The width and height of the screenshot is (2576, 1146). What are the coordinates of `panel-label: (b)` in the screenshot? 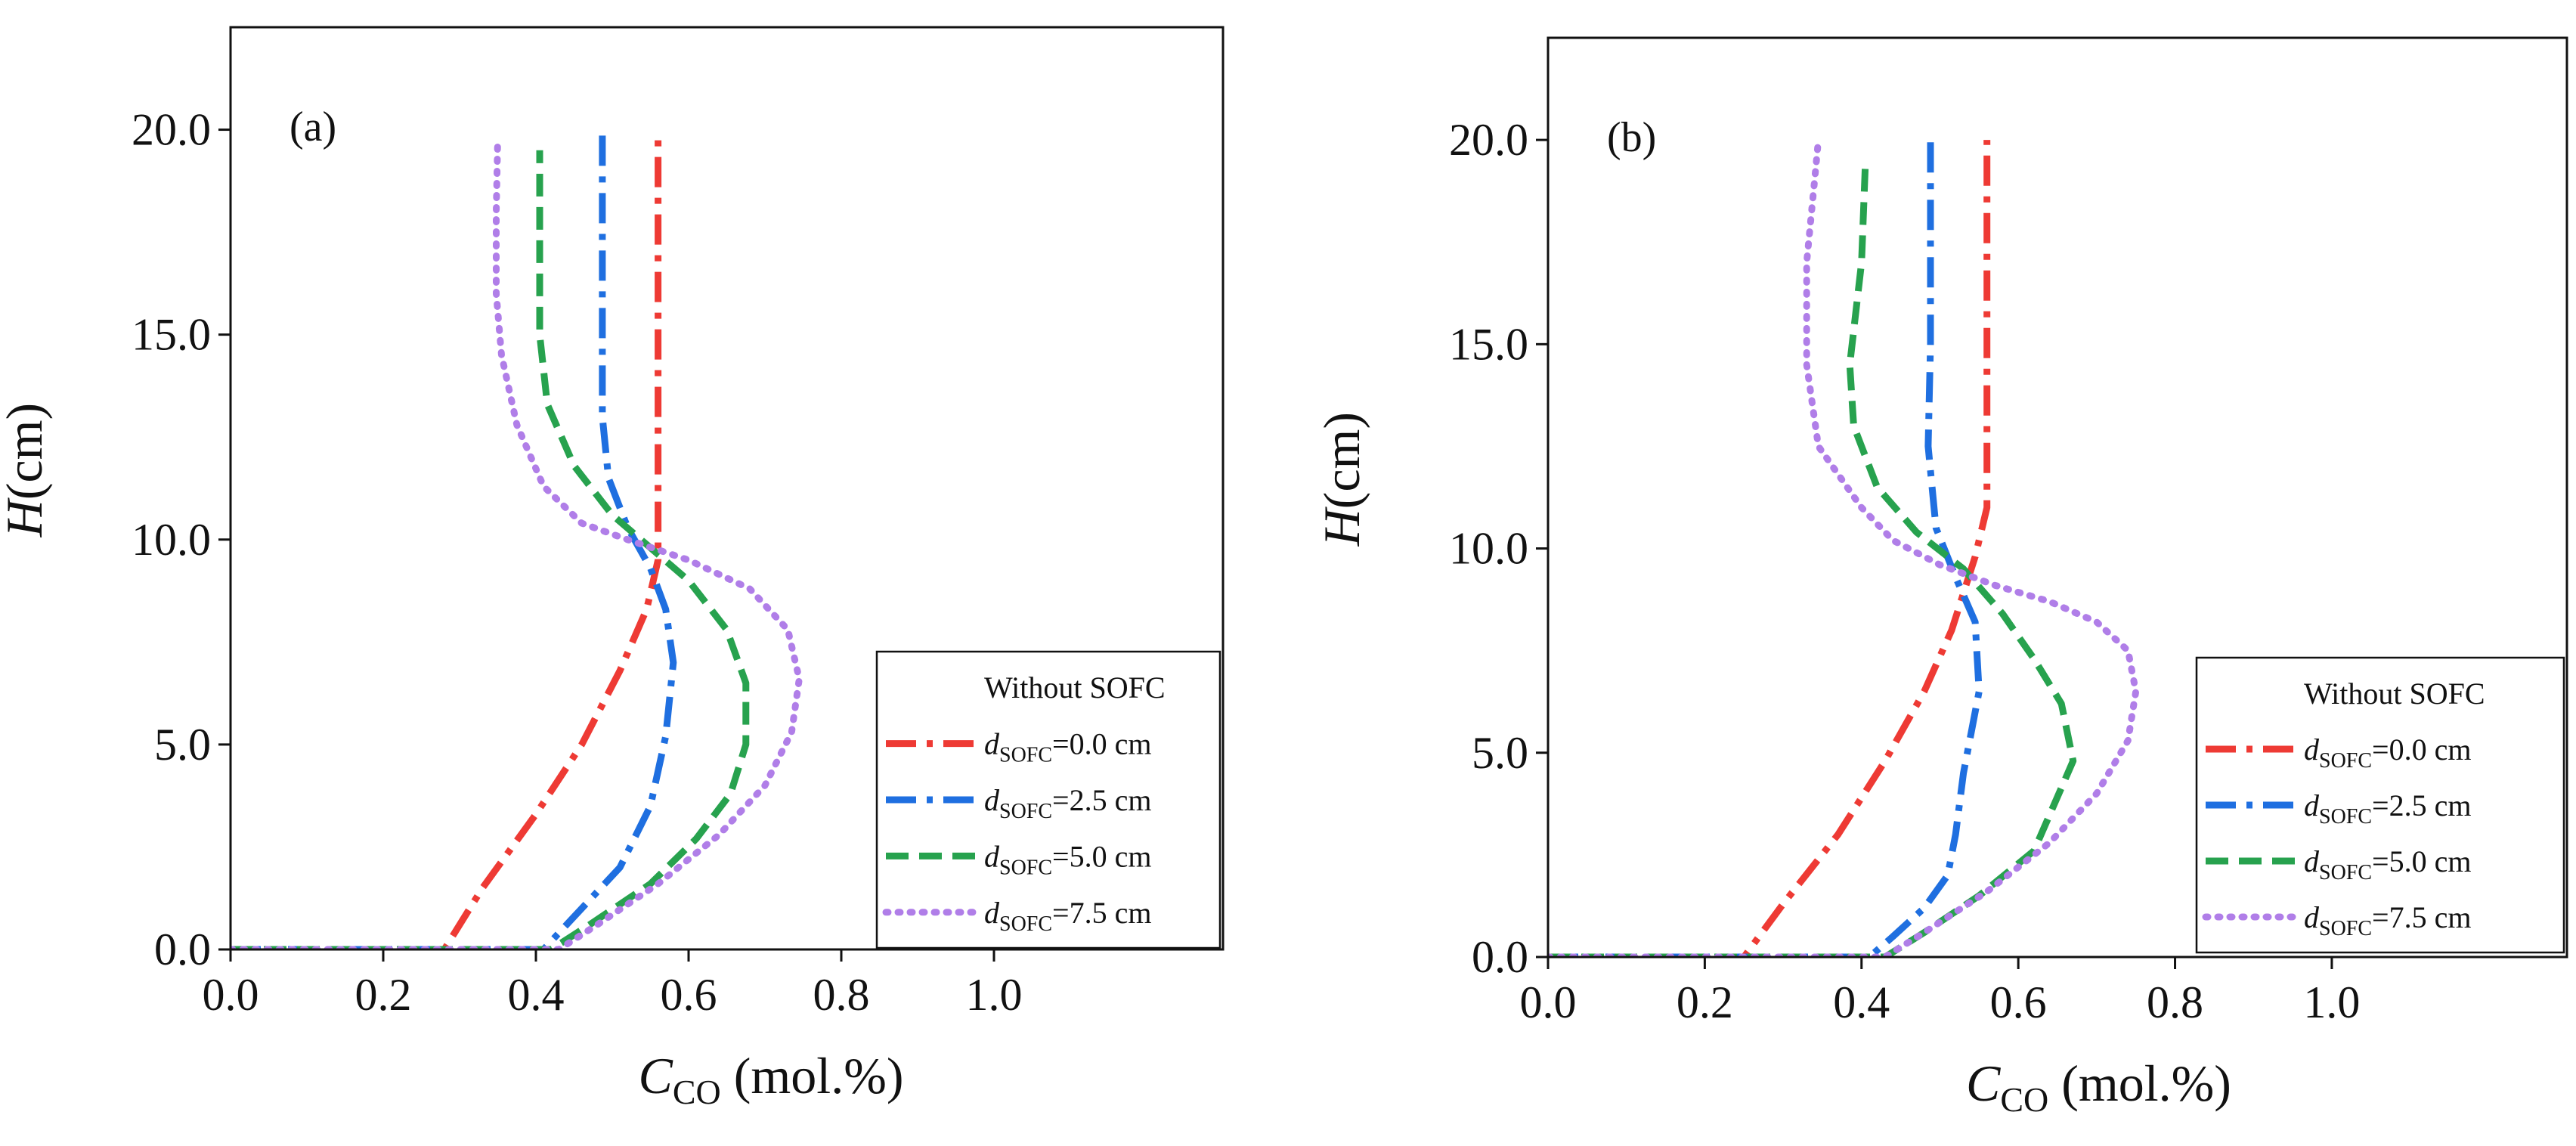 It's located at (1631, 137).